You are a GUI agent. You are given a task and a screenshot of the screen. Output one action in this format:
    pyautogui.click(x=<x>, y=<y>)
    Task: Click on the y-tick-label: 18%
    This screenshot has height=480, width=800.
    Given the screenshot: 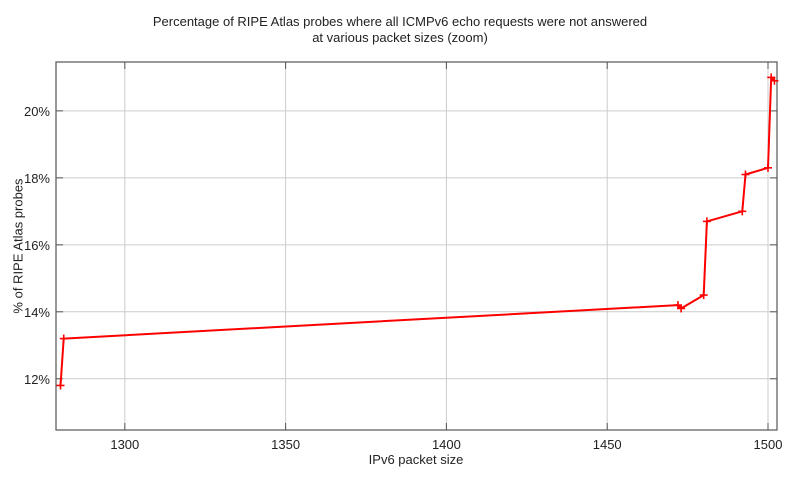 What is the action you would take?
    pyautogui.click(x=37, y=178)
    